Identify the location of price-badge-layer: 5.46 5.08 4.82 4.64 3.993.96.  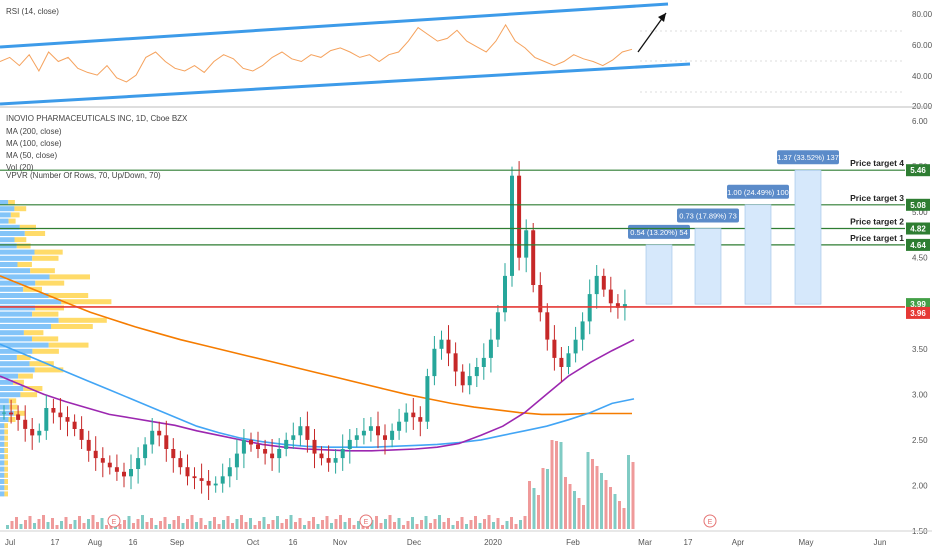
(918, 241).